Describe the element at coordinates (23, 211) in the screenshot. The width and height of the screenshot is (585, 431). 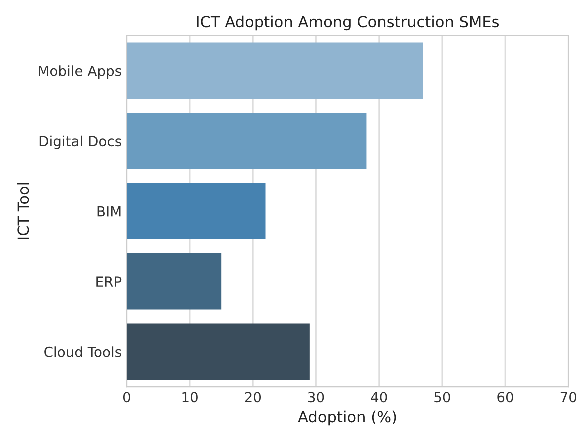
I see `y-axis-title: ICT Tool` at that location.